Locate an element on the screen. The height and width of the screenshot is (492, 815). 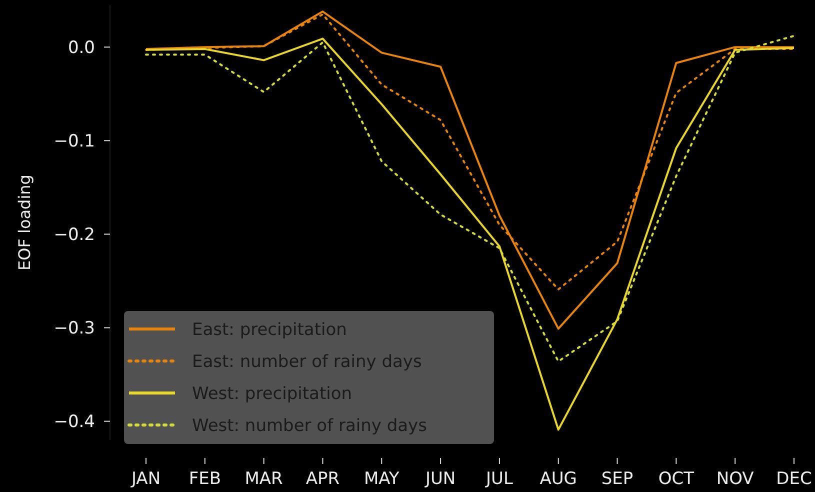
x-tick-label: SEP is located at coordinates (617, 479).